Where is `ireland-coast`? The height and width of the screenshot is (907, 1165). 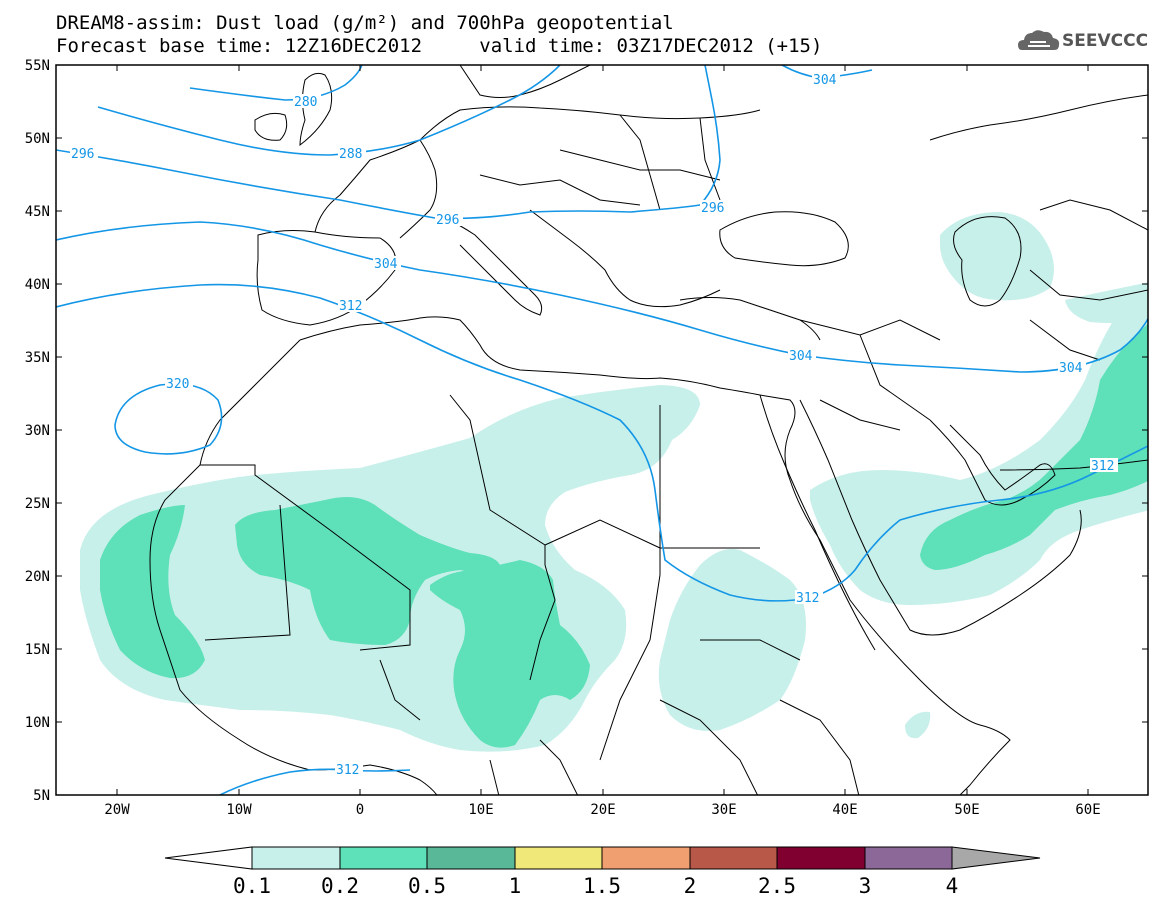 ireland-coast is located at coordinates (271, 126).